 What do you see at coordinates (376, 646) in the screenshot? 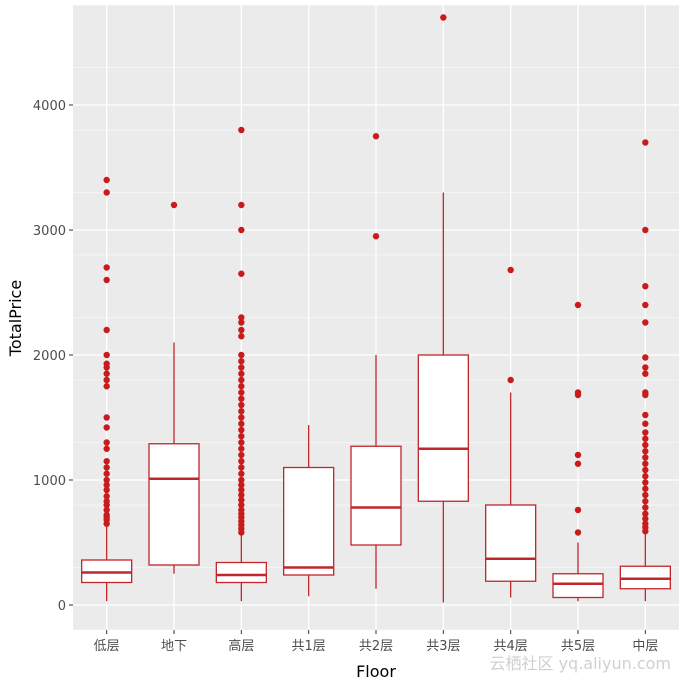
I see `x-tick-label: 共2层` at bounding box center [376, 646].